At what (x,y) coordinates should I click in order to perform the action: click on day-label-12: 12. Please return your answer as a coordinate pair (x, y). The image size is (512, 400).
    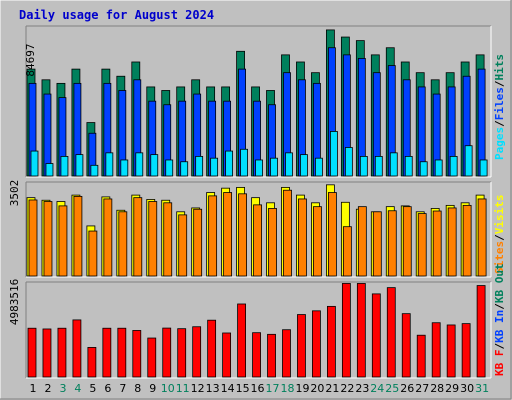
    Looking at the image, I should click on (198, 388).